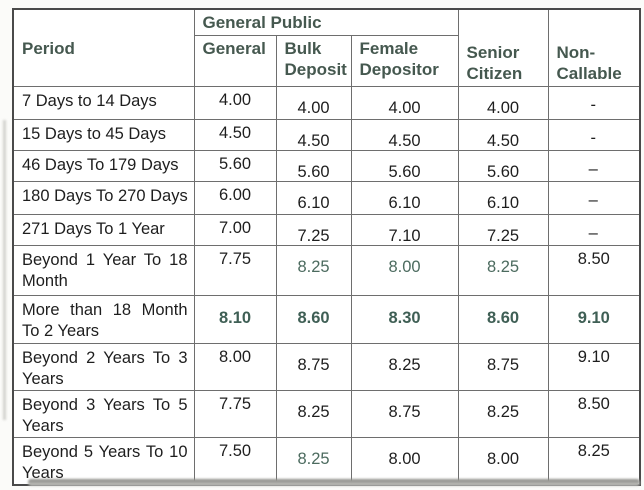  What do you see at coordinates (235, 198) in the screenshot?
I see `rate-cell: 6.00` at bounding box center [235, 198].